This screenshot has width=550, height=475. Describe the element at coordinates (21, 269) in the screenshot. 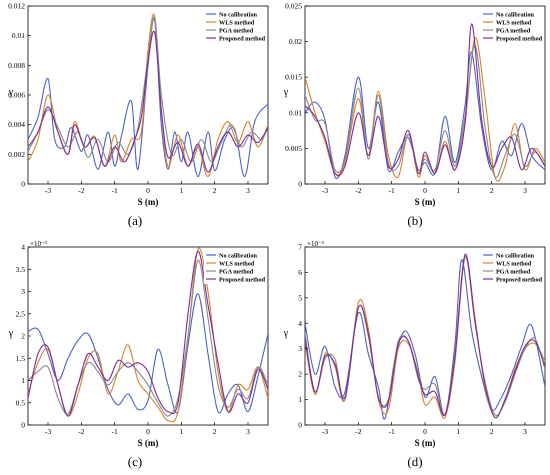

I see `y-tick-label: 3.5` at that location.